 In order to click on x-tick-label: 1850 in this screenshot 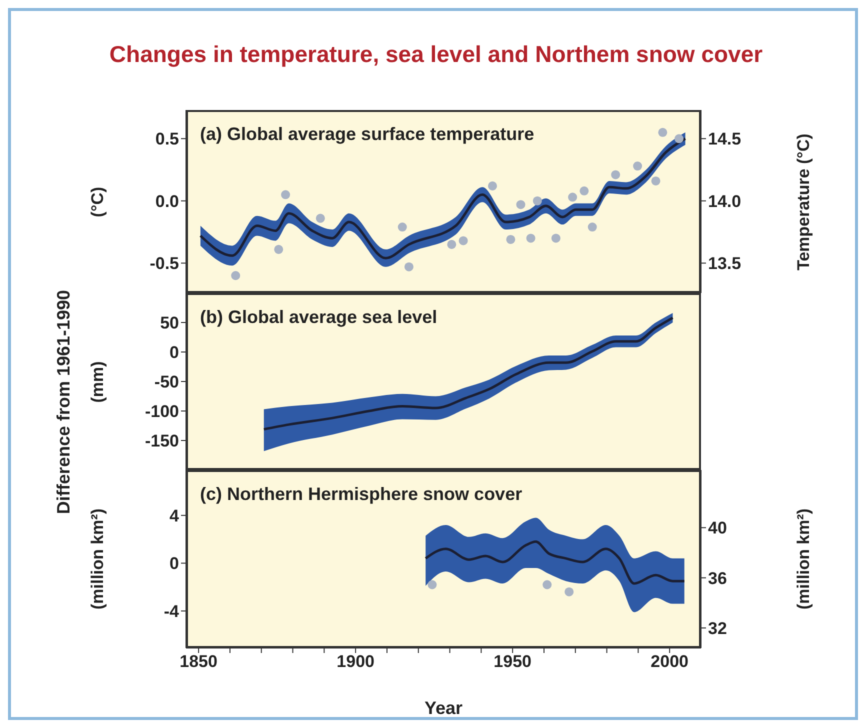, I will do `click(199, 662)`.